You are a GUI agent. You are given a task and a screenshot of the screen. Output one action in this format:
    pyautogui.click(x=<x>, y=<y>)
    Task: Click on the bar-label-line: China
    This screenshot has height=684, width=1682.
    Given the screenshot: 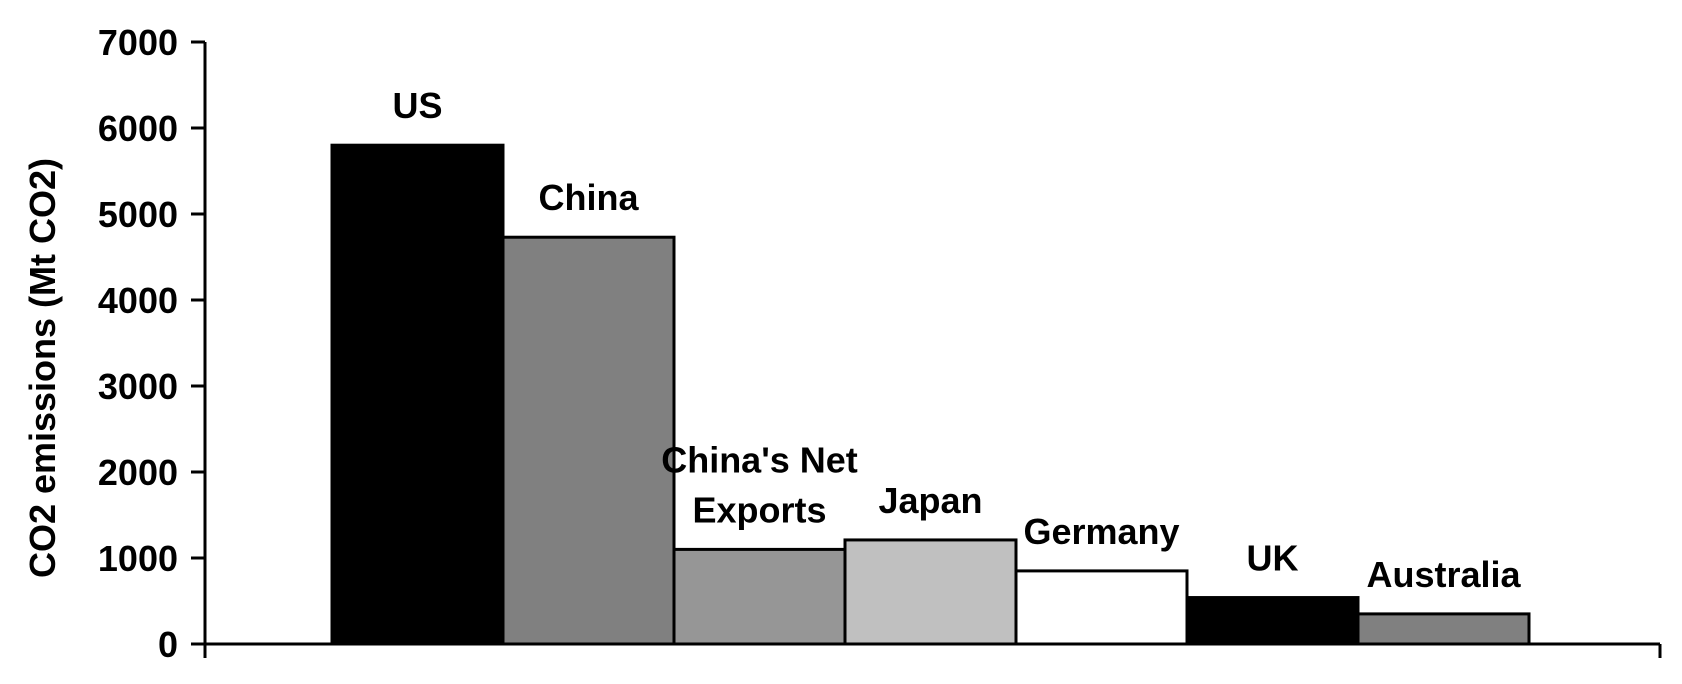 What is the action you would take?
    pyautogui.click(x=588, y=197)
    